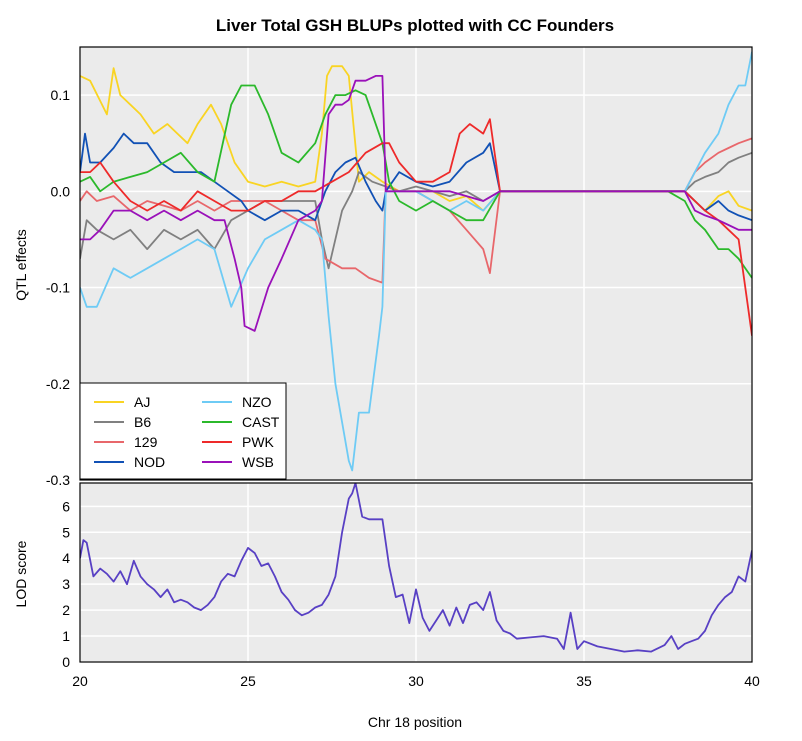  What do you see at coordinates (66, 532) in the screenshot?
I see `lod-y-tick-label: 5` at bounding box center [66, 532].